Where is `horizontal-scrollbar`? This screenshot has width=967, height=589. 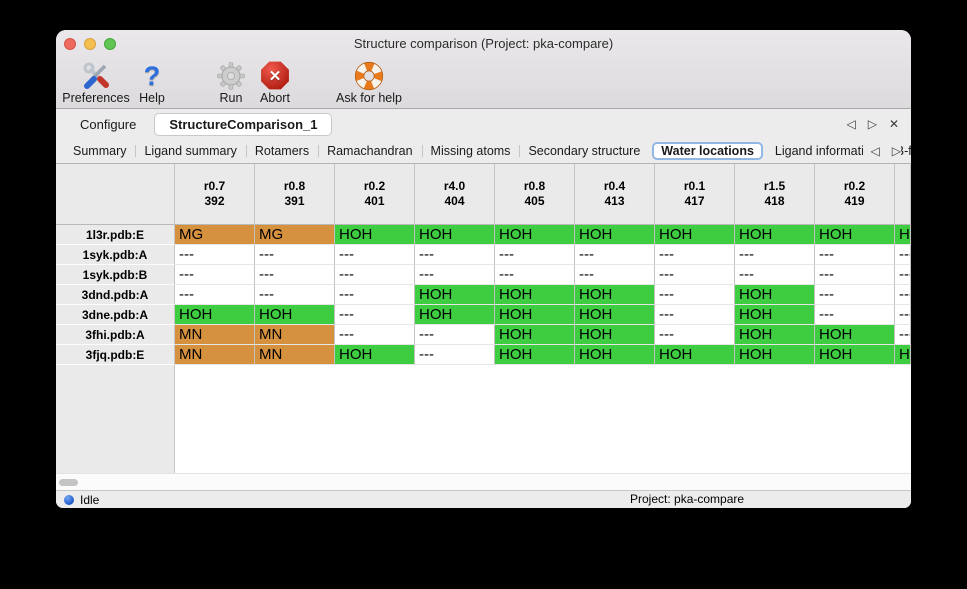
horizontal-scrollbar is located at coordinates (483, 481).